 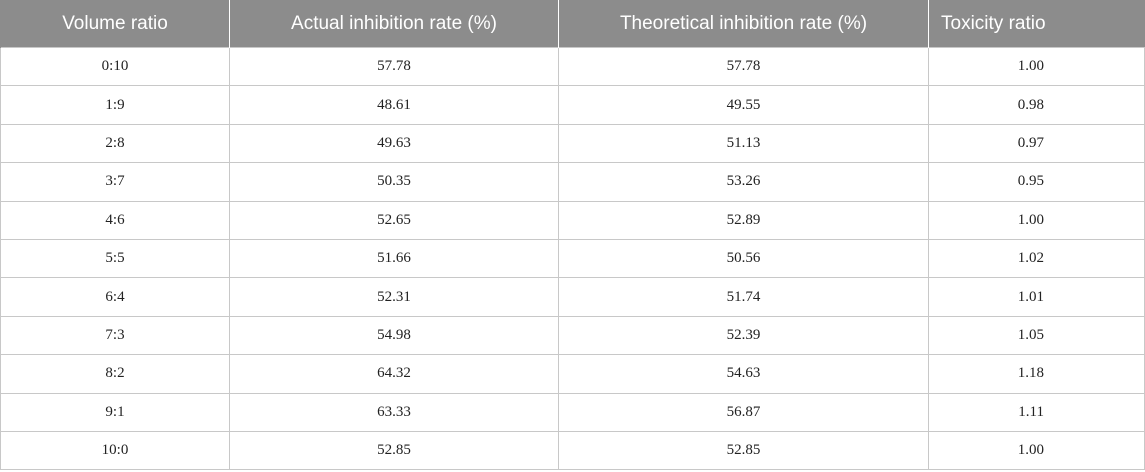 I want to click on header-theoretical-inhibition-rate: Theoretical inhibition rate (%), so click(x=743, y=24).